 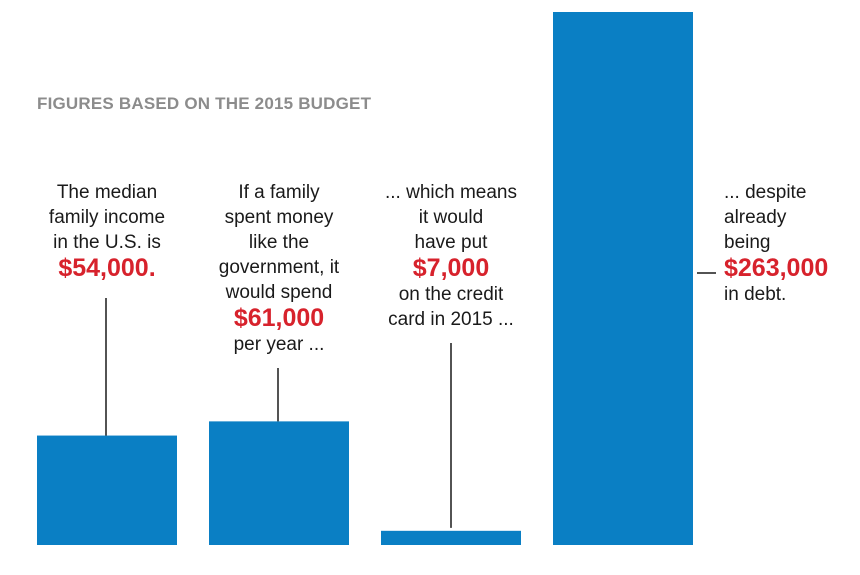 What do you see at coordinates (776, 268) in the screenshot?
I see `amount-label: $263,000` at bounding box center [776, 268].